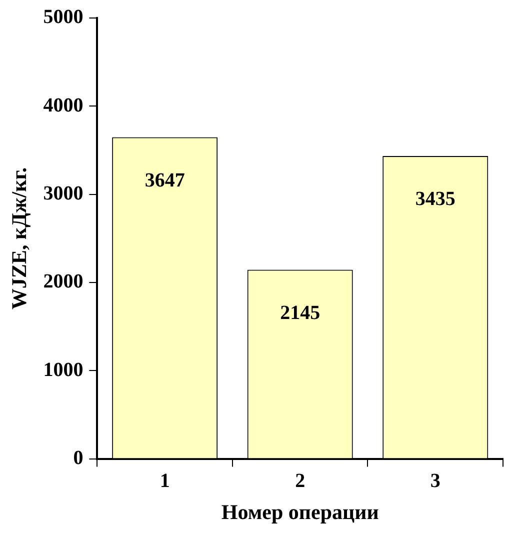 This screenshot has height=534, width=521. What do you see at coordinates (63, 17) in the screenshot?
I see `y-tick-label: 5000` at bounding box center [63, 17].